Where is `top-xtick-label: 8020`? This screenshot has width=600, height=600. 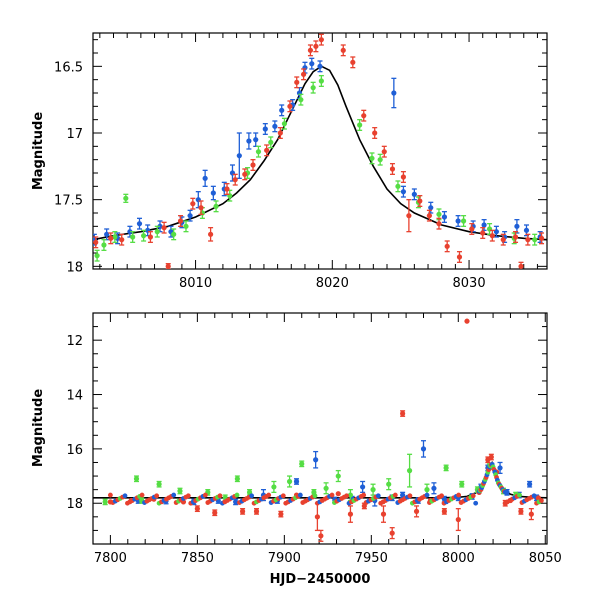 top-xtick-label: 8020 is located at coordinates (332, 283).